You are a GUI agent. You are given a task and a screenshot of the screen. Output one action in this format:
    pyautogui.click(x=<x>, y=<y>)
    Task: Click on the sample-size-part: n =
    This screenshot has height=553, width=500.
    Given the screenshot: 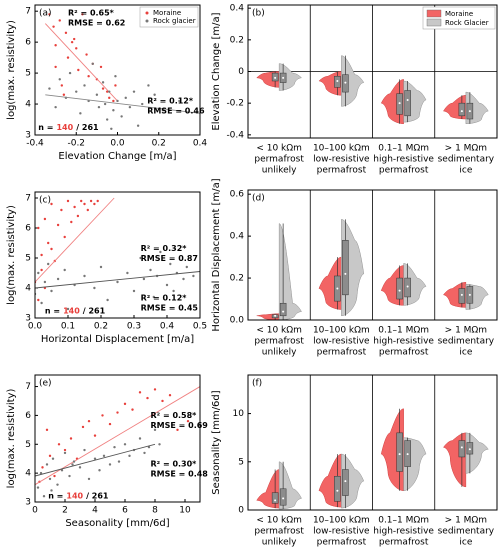 What is the action you would take?
    pyautogui.click(x=45, y=127)
    